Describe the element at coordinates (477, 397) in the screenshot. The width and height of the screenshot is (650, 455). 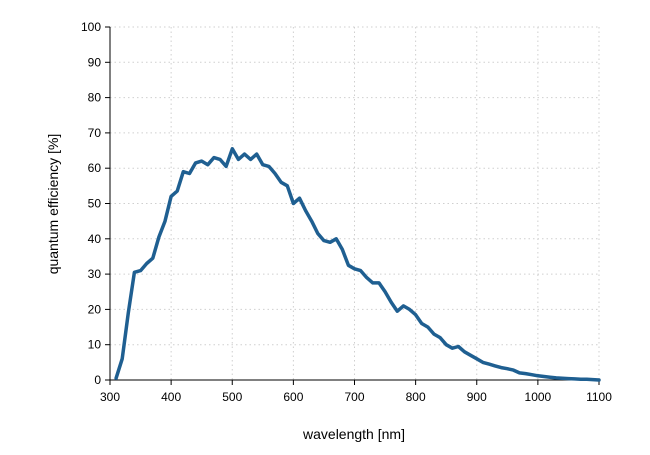
I see `x-tick-label-900: 900` at that location.